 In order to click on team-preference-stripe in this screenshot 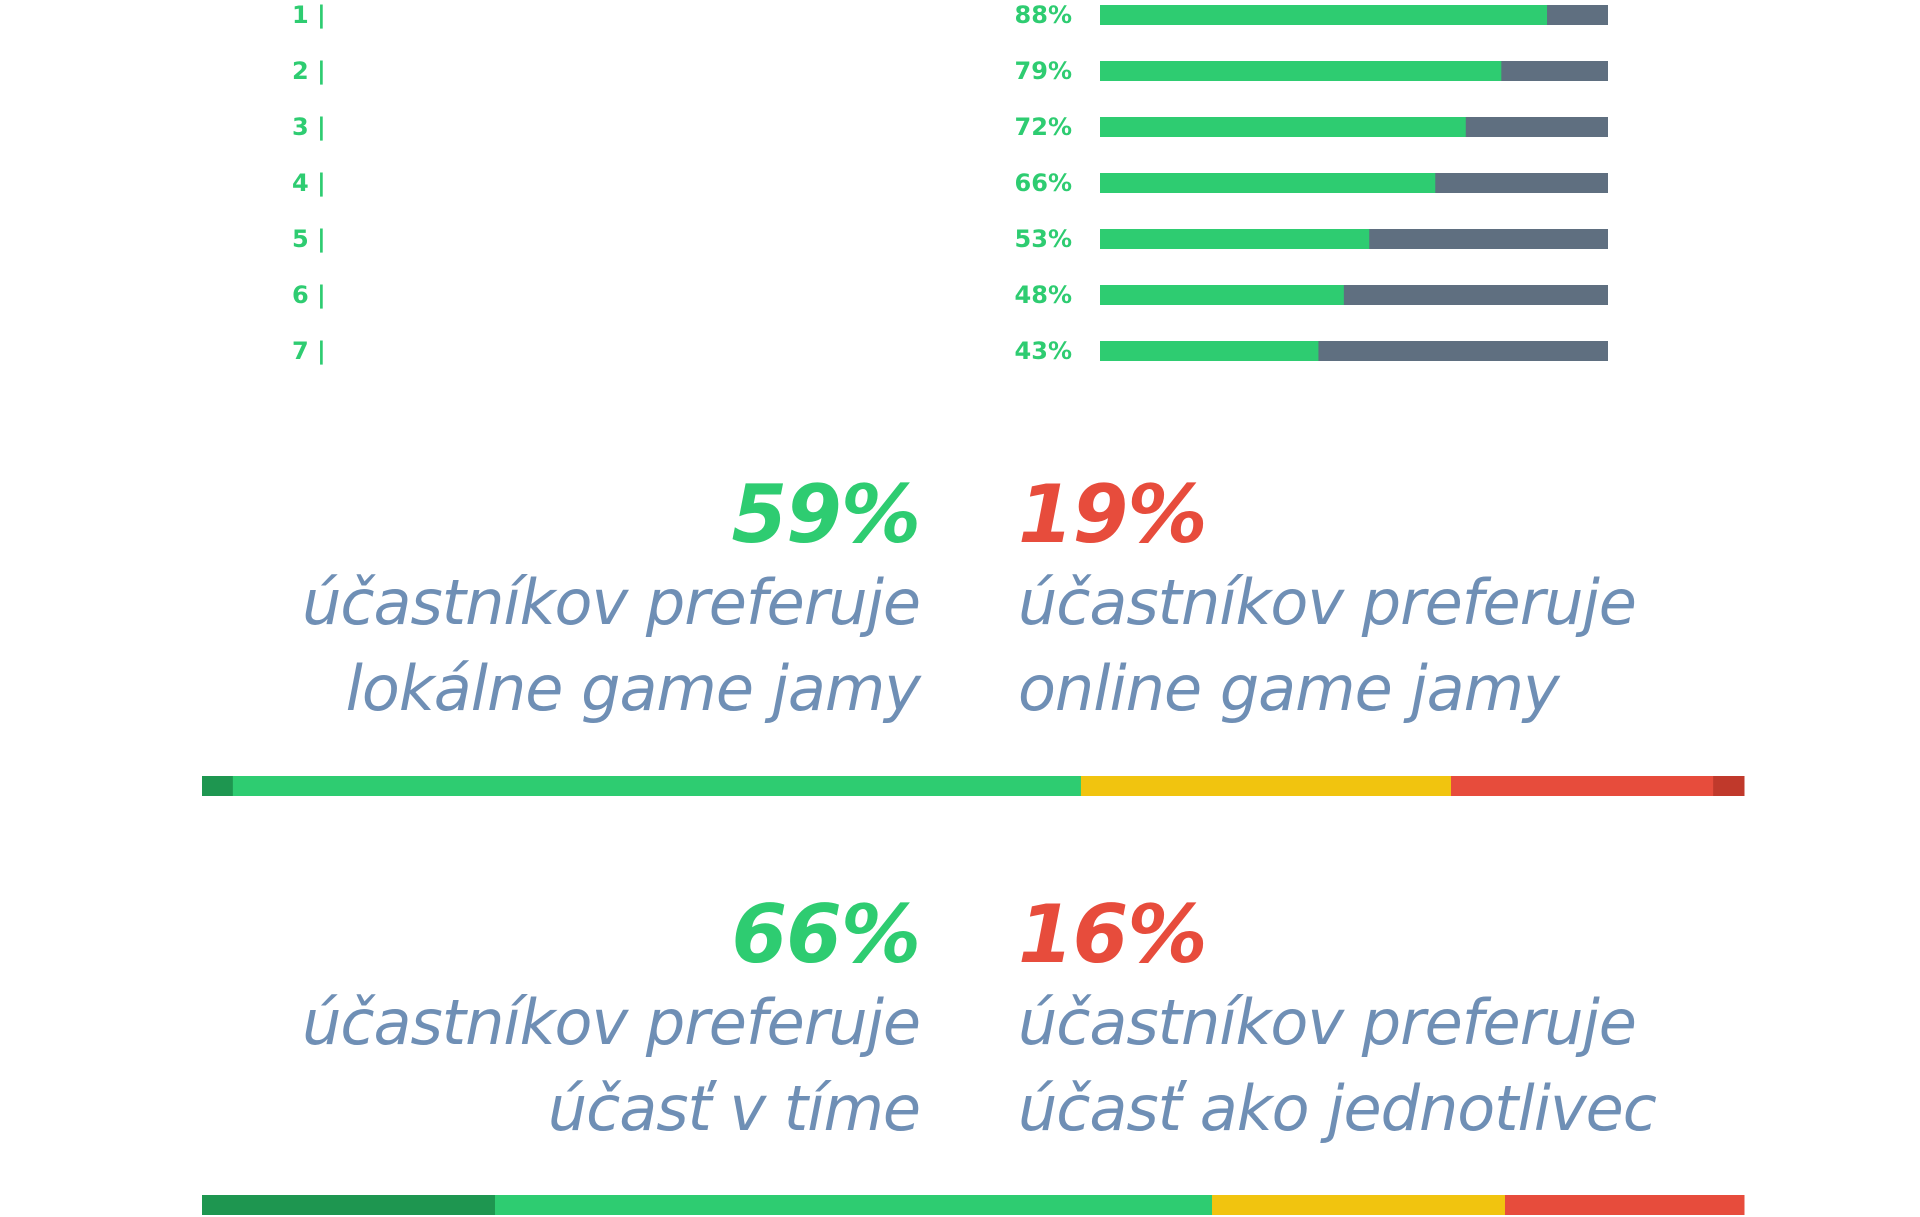, I will do `click(973, 1205)`.